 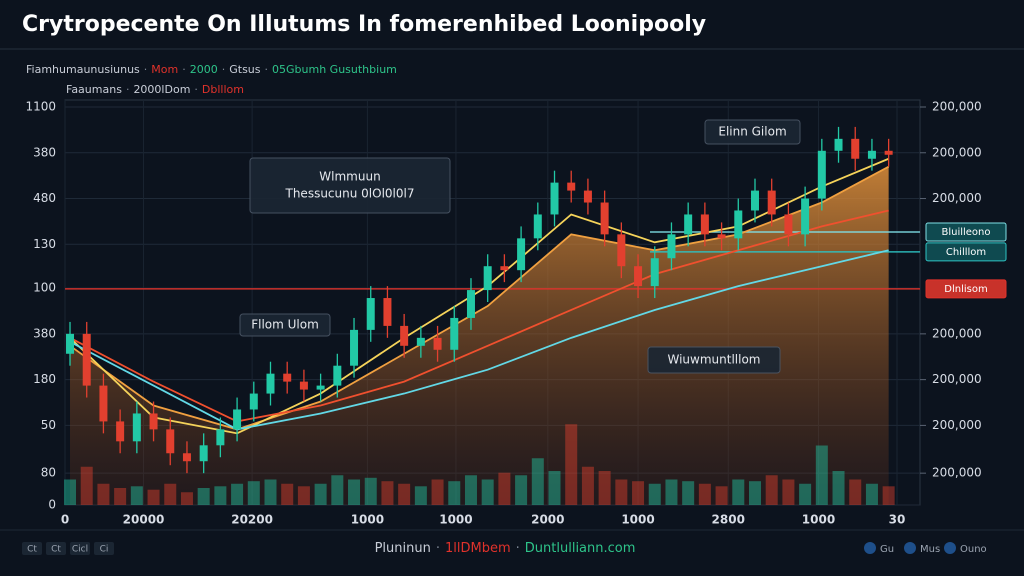 I want to click on footer-item: Pluninun, so click(x=403, y=548).